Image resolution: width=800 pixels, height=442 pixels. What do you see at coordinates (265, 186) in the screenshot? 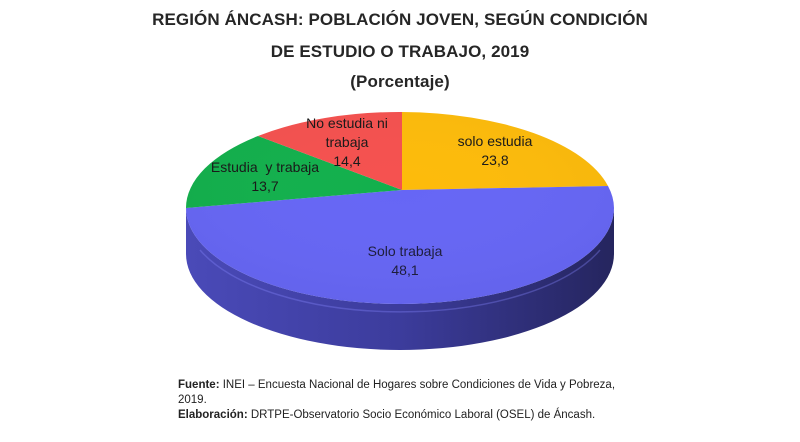
I see `label-estudia-trabaja-value: 13,7` at bounding box center [265, 186].